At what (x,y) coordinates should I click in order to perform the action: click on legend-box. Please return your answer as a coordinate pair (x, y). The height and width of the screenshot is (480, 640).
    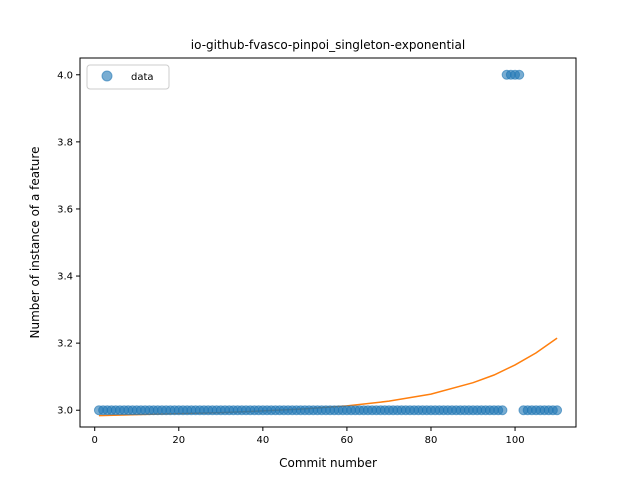
    Looking at the image, I should click on (128, 77).